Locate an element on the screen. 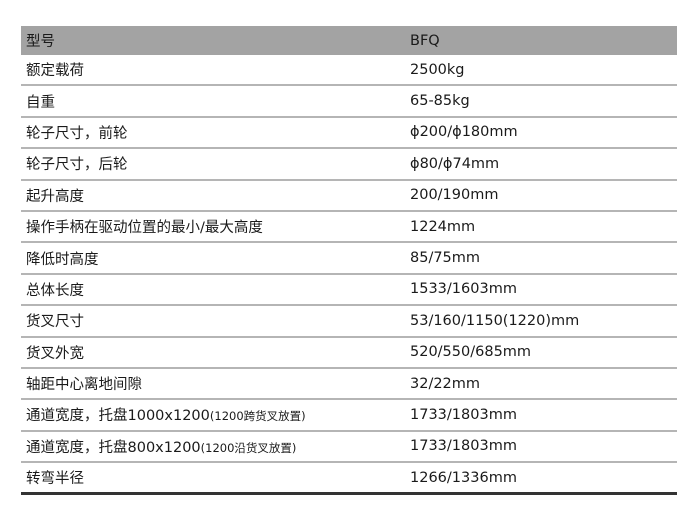 The width and height of the screenshot is (700, 505). row-label: 通道宽度，托盘1000x1200(1200跨货叉放置) is located at coordinates (215, 414).